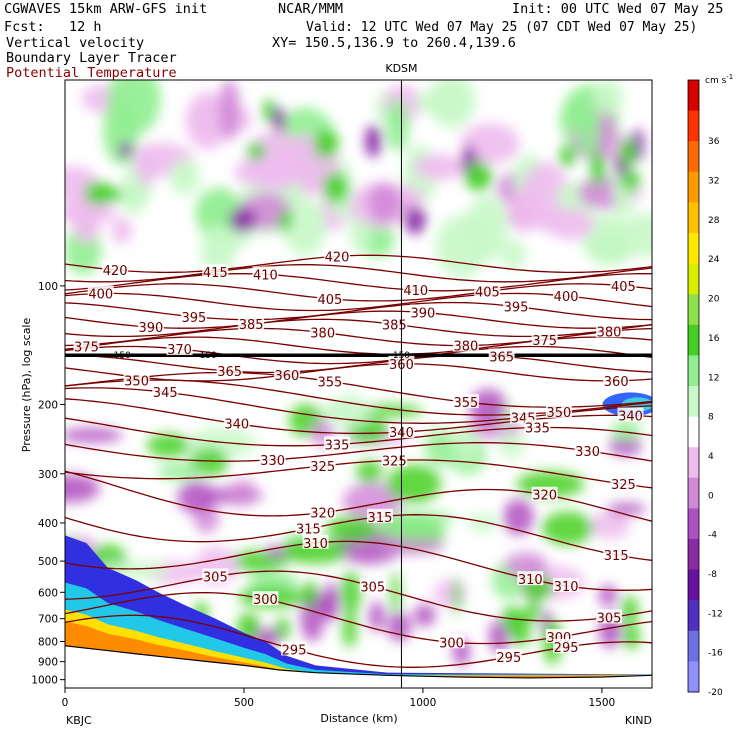 The width and height of the screenshot is (740, 740). I want to click on cross-section-coords: XY= 150.5,136.9 to 260.4,139.6, so click(394, 43).